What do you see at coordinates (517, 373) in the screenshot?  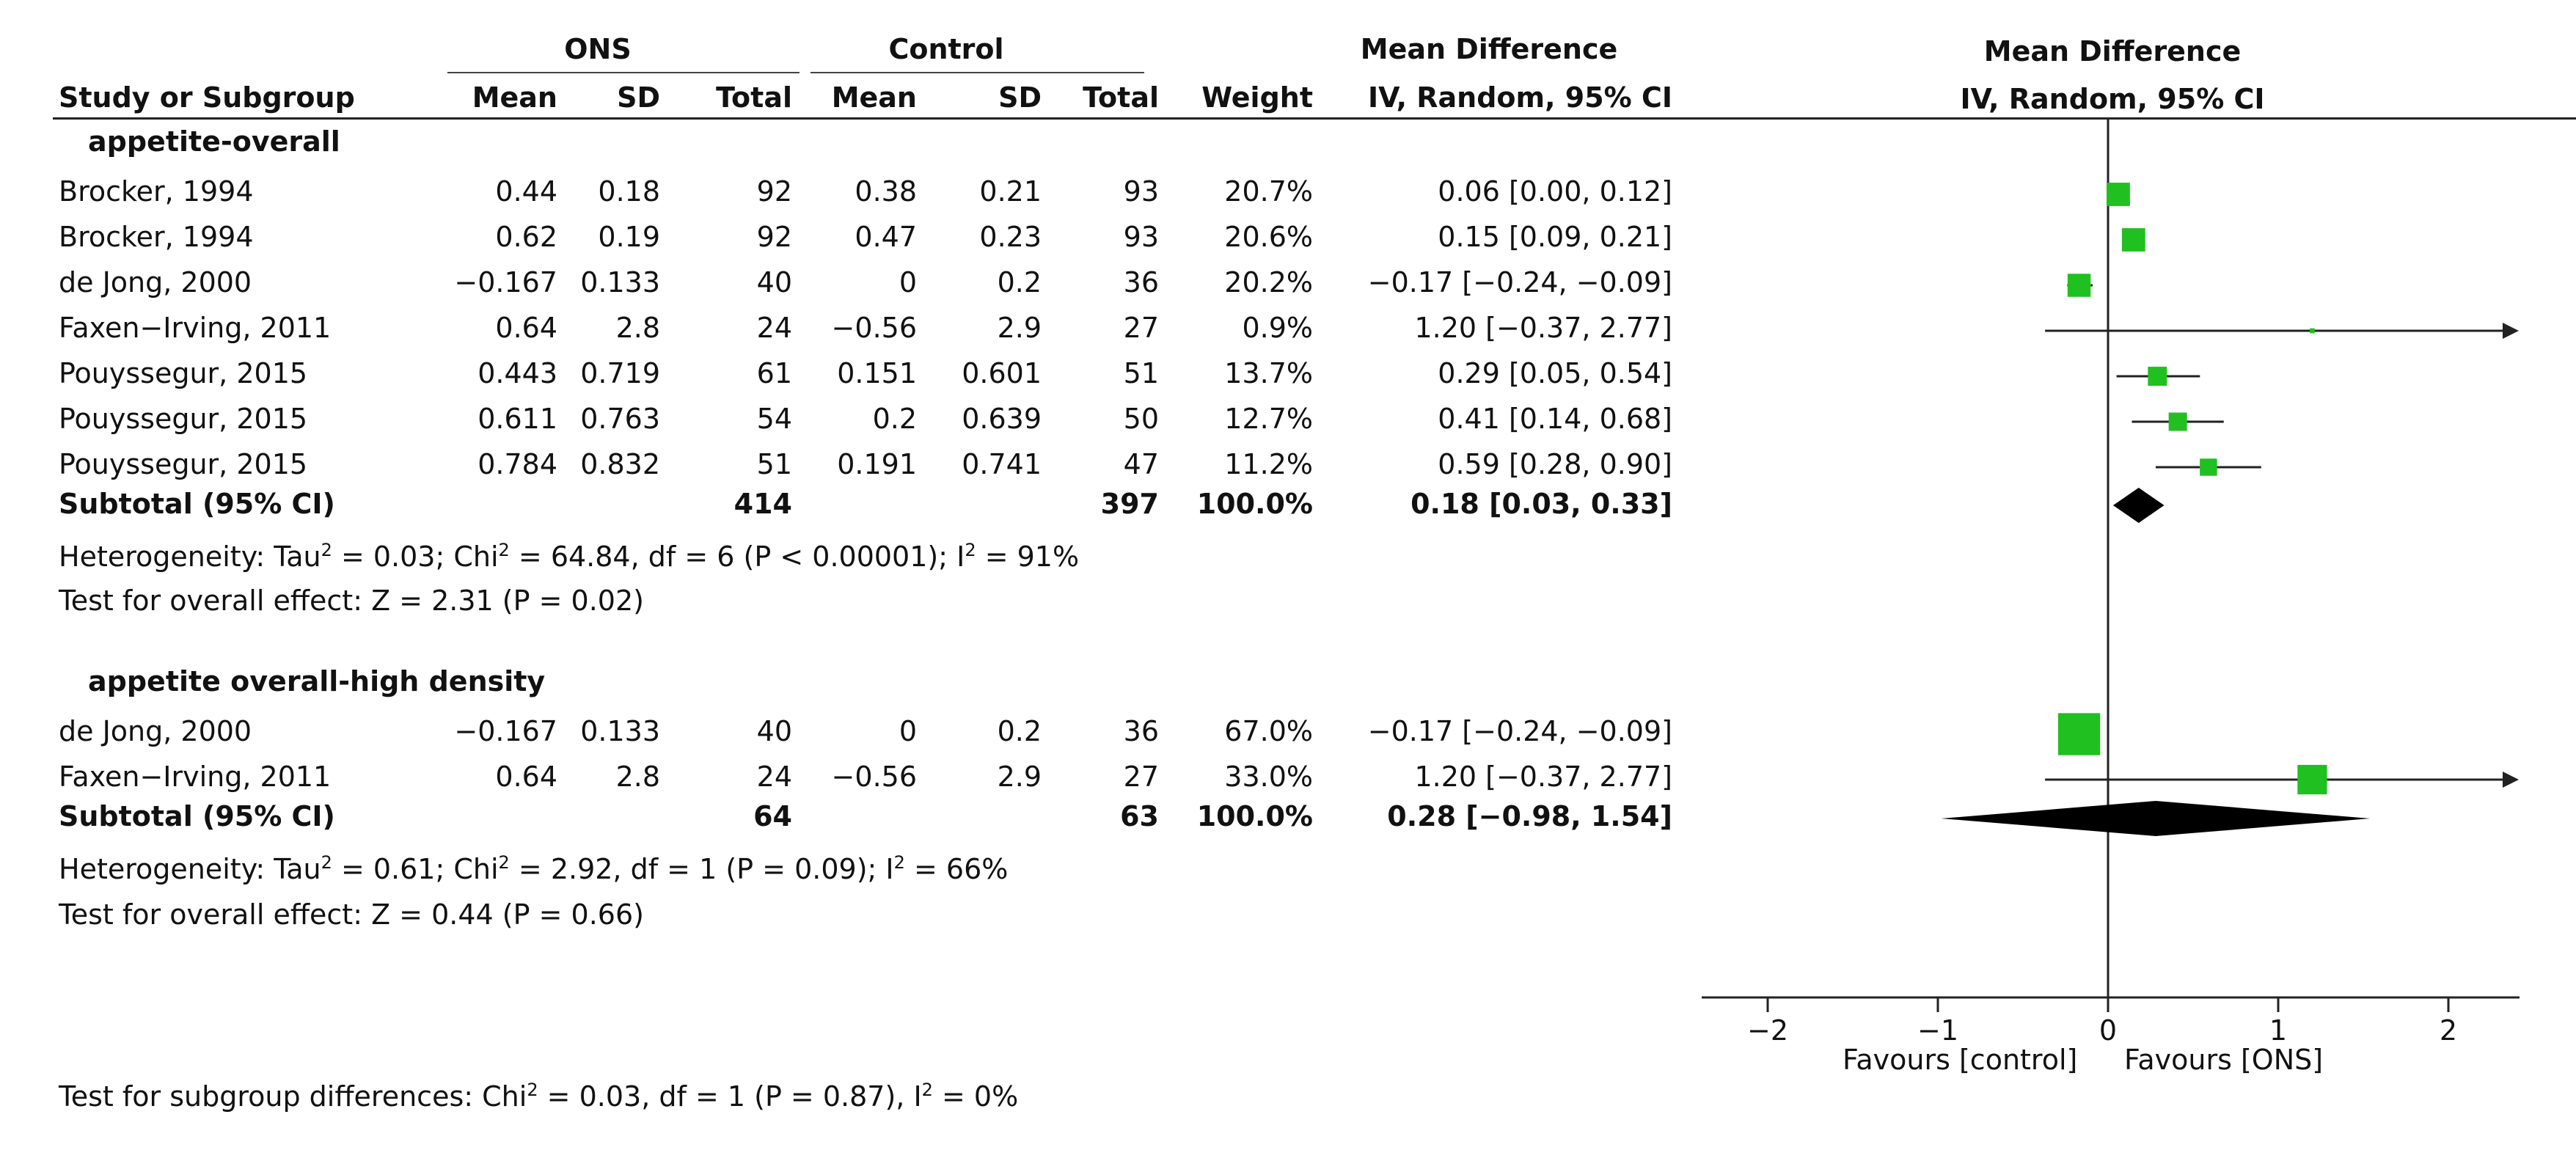 I see `ons-mean: 0.443` at bounding box center [517, 373].